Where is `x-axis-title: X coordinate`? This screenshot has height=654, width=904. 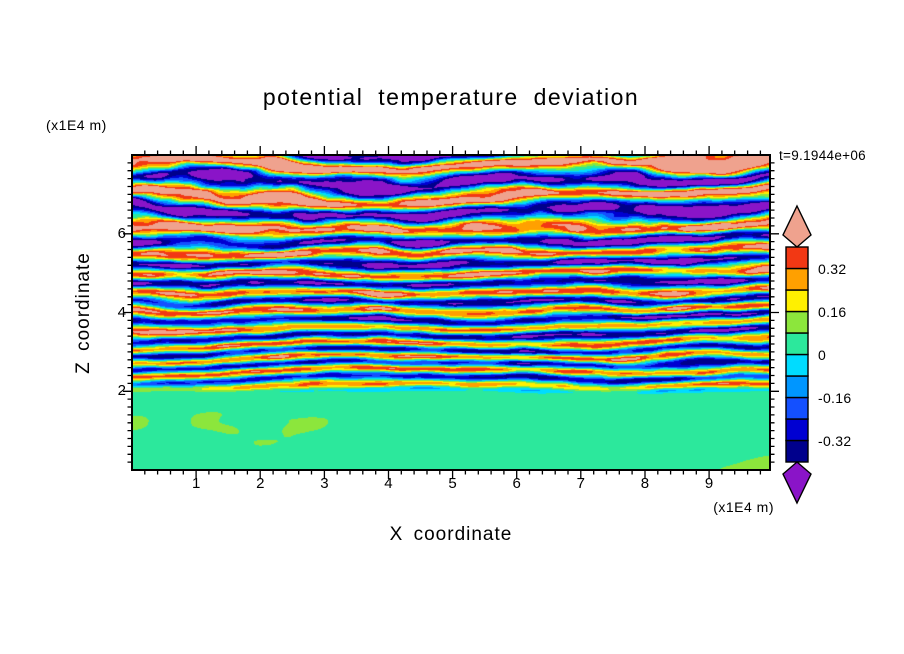
x-axis-title: X coordinate is located at coordinates (451, 534).